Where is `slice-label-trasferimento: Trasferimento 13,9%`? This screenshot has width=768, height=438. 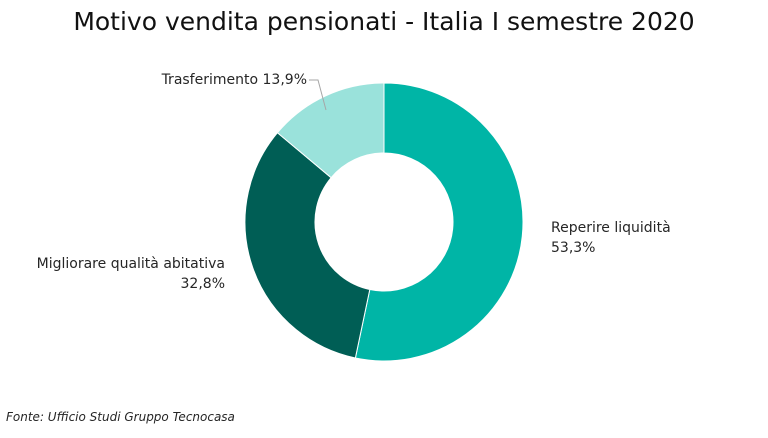 slice-label-trasferimento: Trasferimento 13,9% is located at coordinates (234, 80).